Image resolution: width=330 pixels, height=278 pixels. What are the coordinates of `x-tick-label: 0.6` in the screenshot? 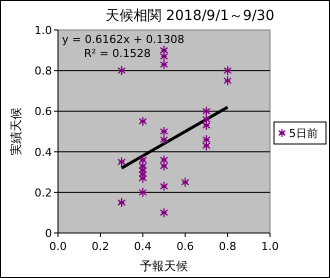 It's located at (185, 246).